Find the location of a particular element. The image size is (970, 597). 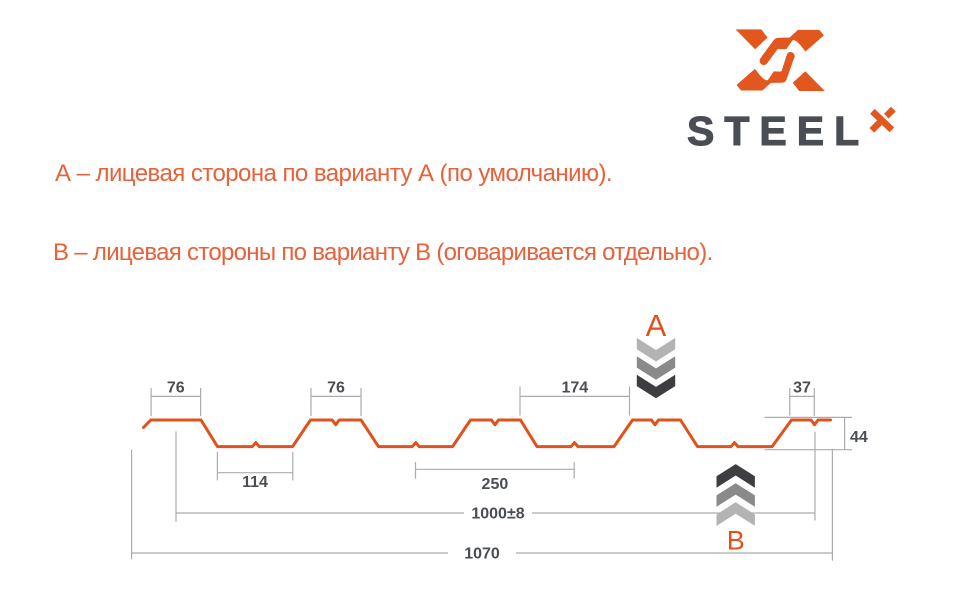

svg-text: 37 is located at coordinates (802, 387).